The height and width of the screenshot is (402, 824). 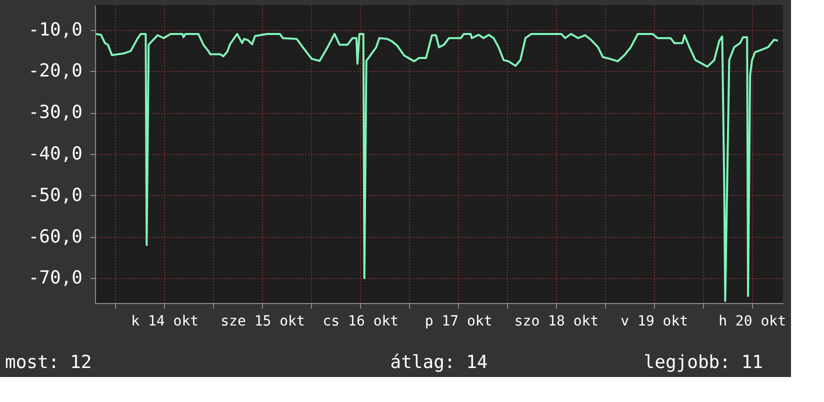 What do you see at coordinates (165, 322) in the screenshot?
I see `x-tick-label: k 14 okt` at bounding box center [165, 322].